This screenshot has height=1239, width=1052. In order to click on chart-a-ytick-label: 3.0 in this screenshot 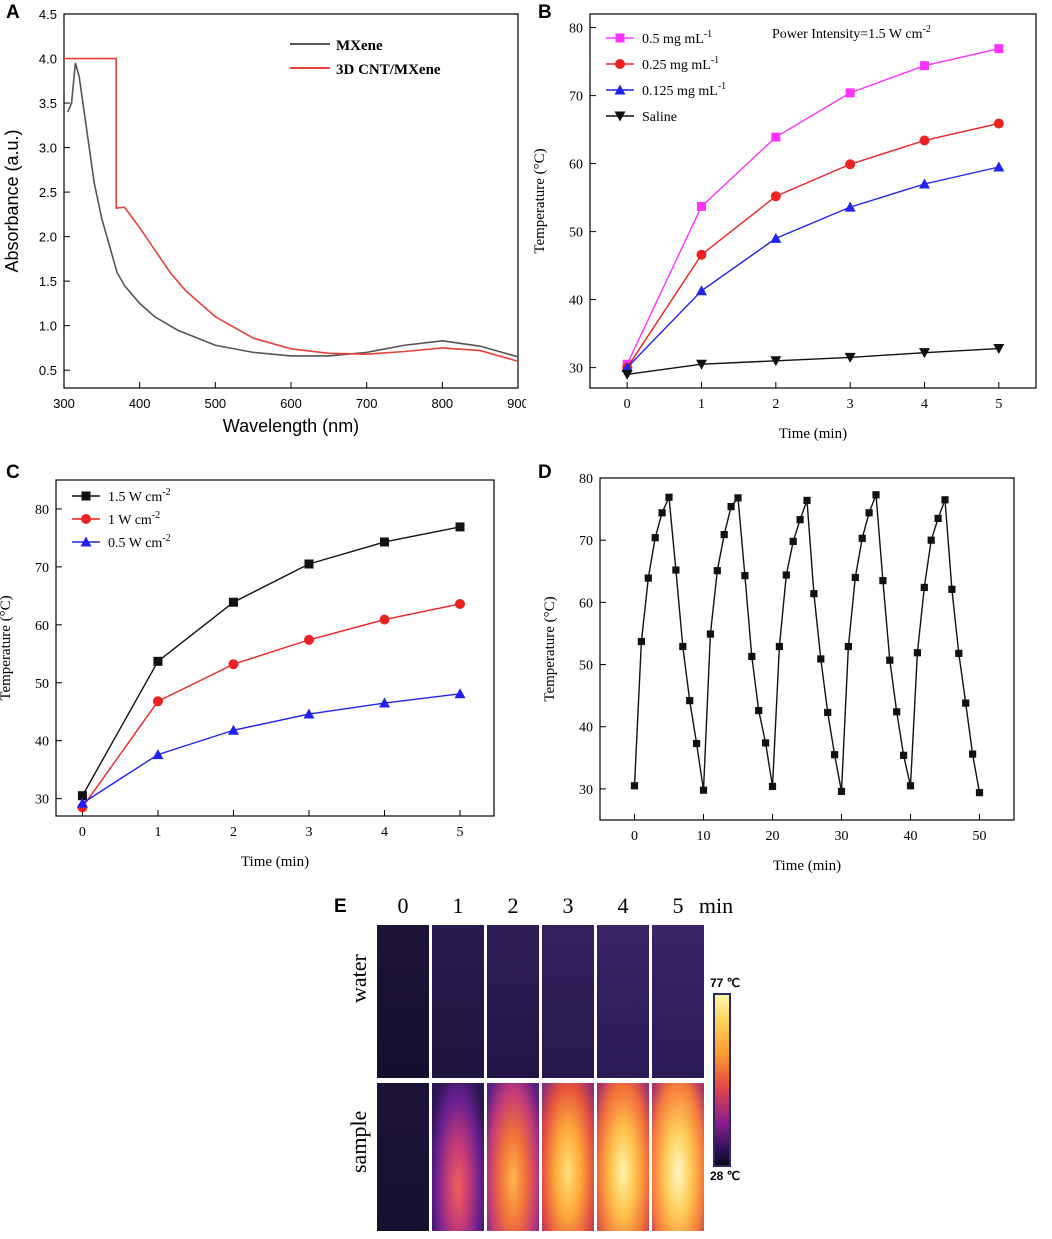, I will do `click(48, 148)`.